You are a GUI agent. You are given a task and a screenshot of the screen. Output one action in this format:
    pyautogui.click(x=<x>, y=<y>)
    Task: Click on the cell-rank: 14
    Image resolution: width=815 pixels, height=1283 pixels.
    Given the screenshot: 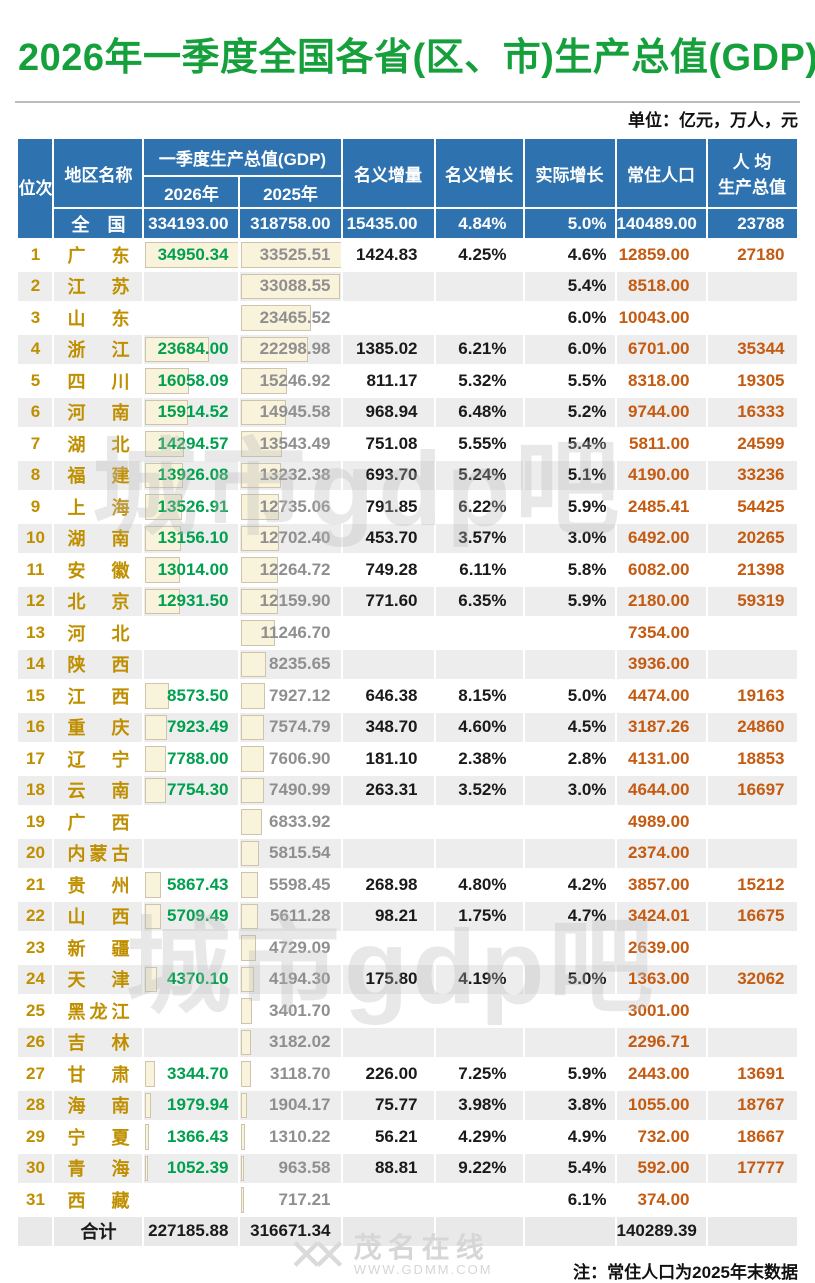 What is the action you would take?
    pyautogui.click(x=35, y=664)
    